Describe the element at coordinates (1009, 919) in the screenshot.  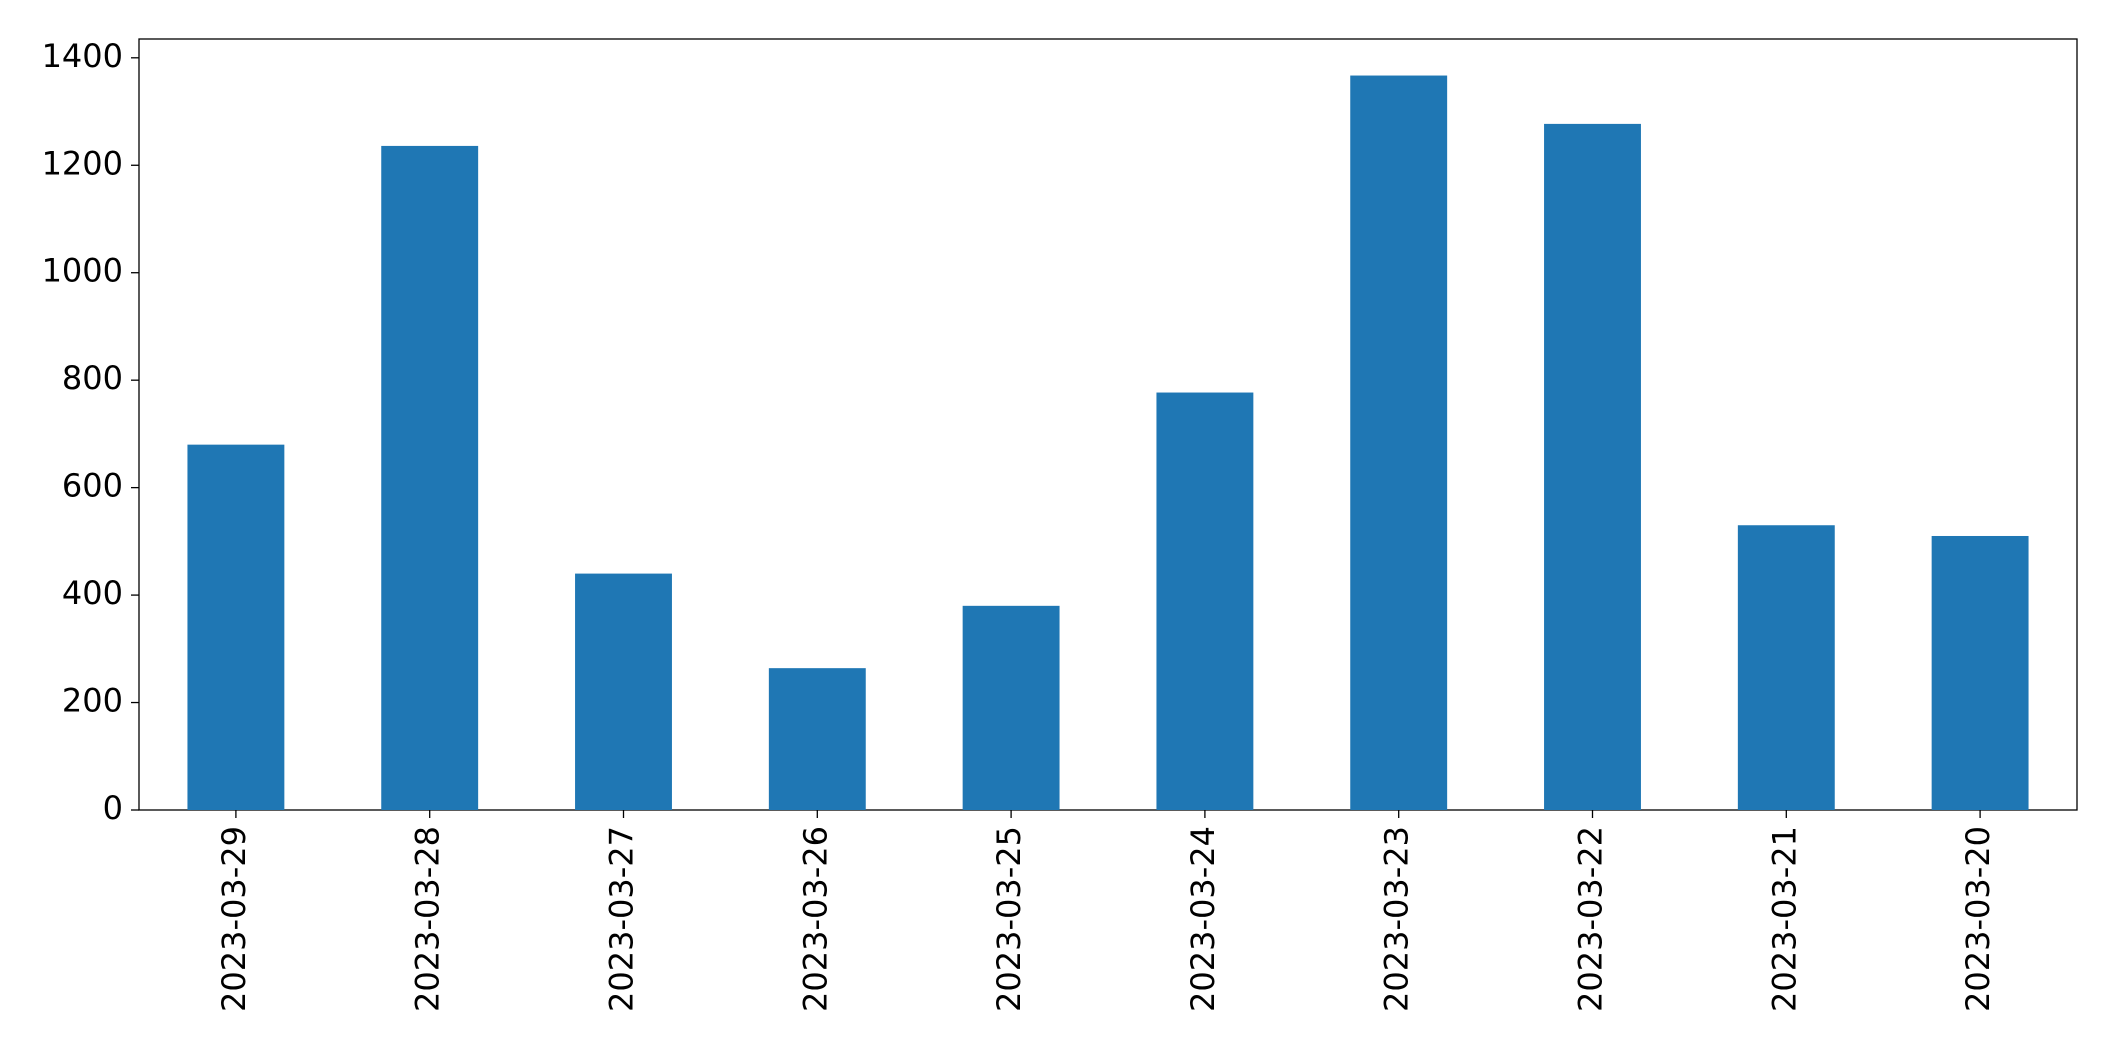
I see `x-tick-label: 2023-03-25` at that location.